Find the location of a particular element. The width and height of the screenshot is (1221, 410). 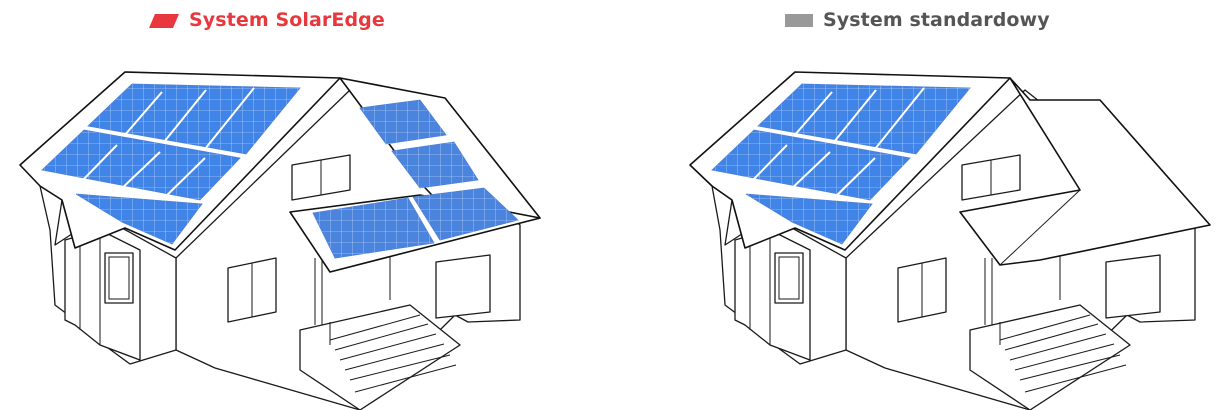

front-steps-right is located at coordinates (1050, 357).